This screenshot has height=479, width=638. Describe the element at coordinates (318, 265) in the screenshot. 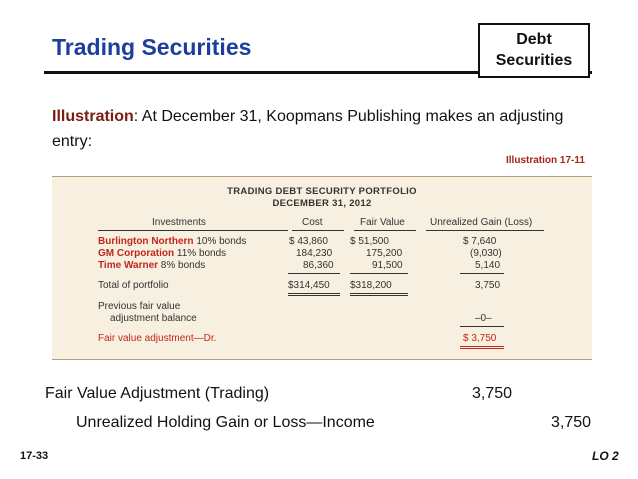

I see `cost-value: 86,360` at that location.